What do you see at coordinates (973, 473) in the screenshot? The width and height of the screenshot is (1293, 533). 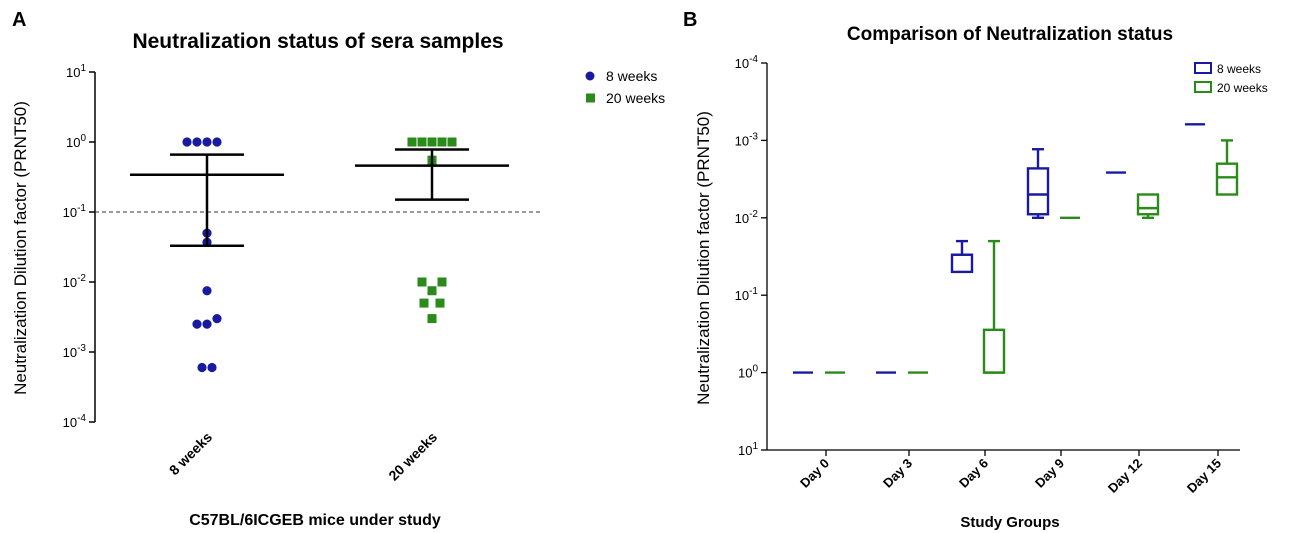 I see `panel-b-x-tick-label: Day 6` at bounding box center [973, 473].